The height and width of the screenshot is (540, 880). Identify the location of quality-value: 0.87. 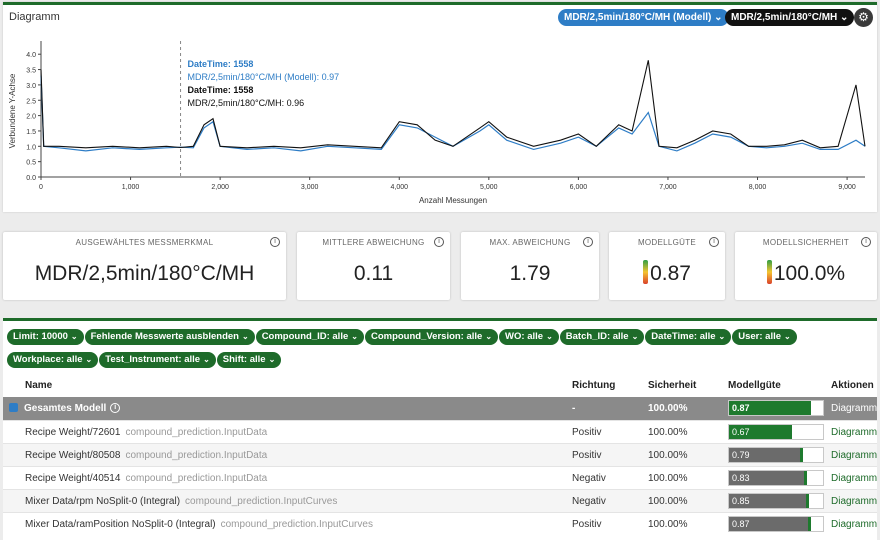
(741, 408).